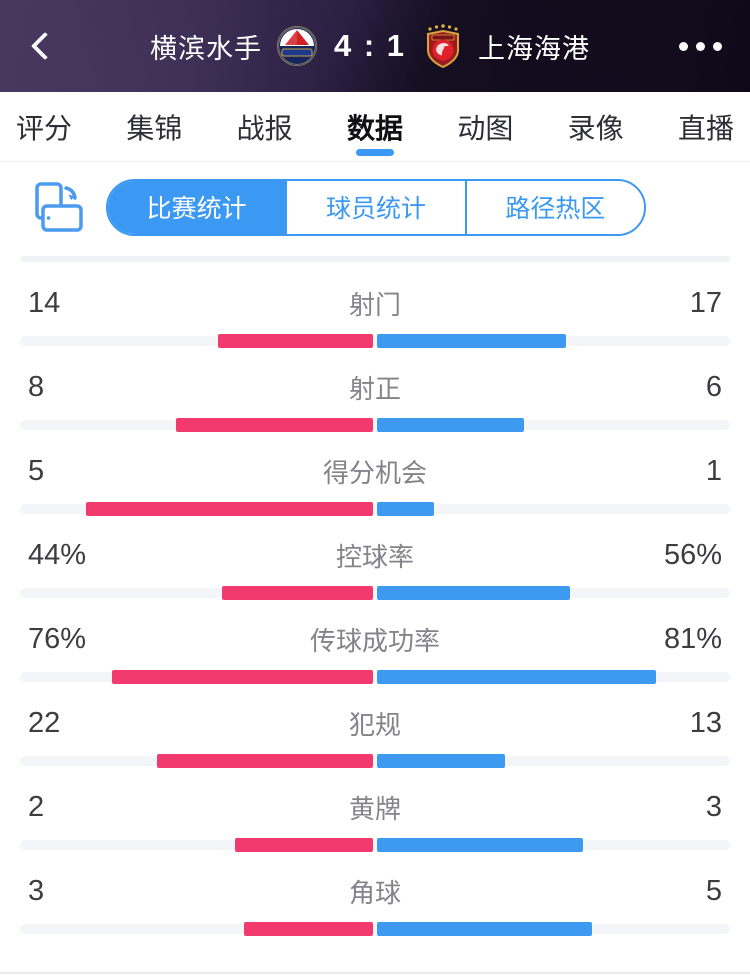 Image resolution: width=750 pixels, height=980 pixels. Describe the element at coordinates (692, 638) in the screenshot. I see `away-value: 81%` at that location.